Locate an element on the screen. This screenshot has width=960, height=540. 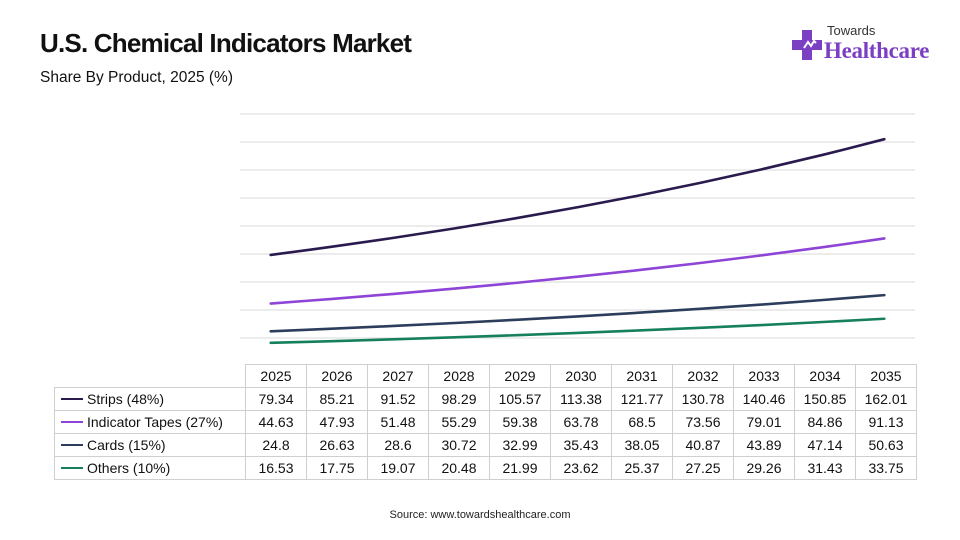
brand-logo: Towards Healthcare is located at coordinates (865, 46).